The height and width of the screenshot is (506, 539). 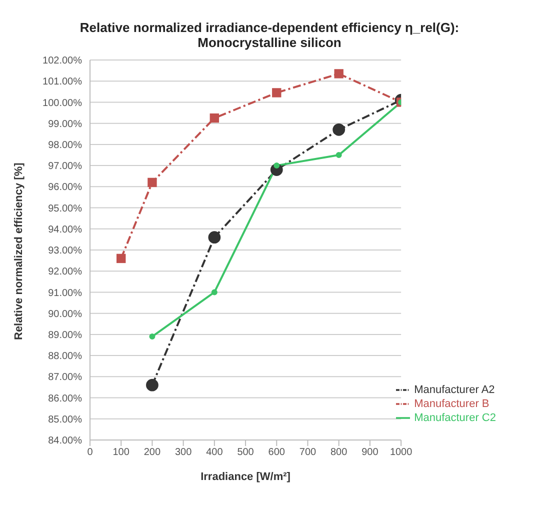 I want to click on y-tick-label: 86.00%, so click(x=65, y=398).